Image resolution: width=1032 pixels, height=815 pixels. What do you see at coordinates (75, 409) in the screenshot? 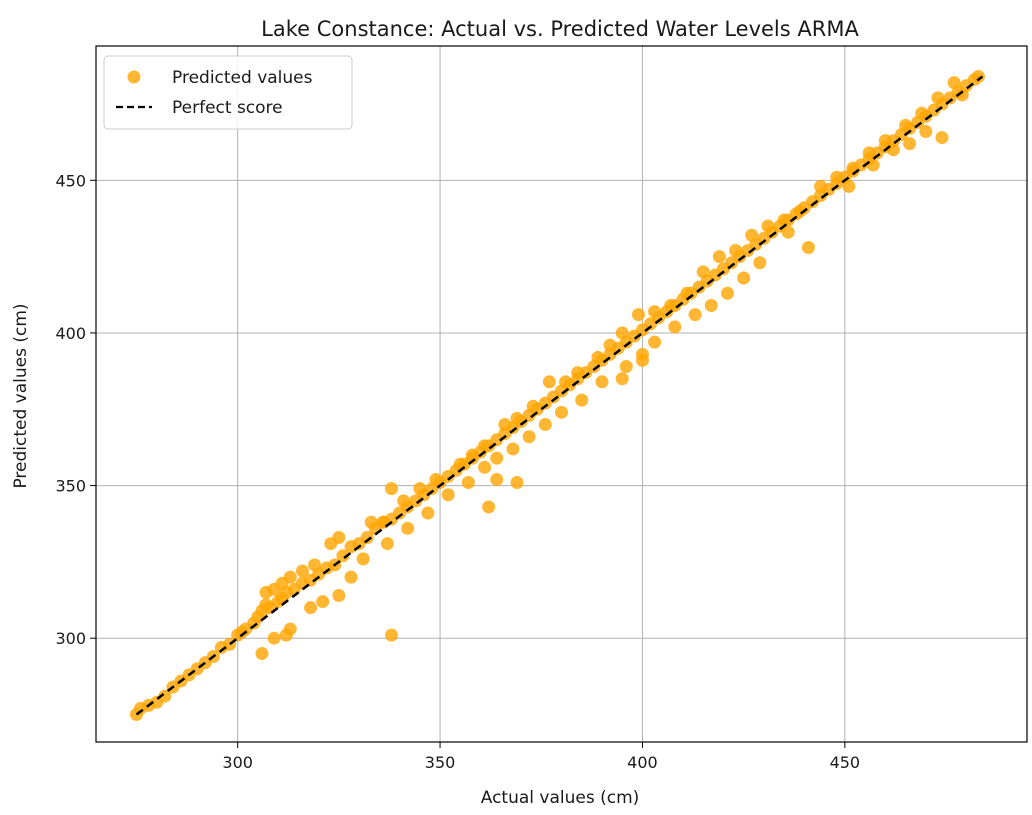
I see `y-axis-ticks: 300 350 400 450` at bounding box center [75, 409].